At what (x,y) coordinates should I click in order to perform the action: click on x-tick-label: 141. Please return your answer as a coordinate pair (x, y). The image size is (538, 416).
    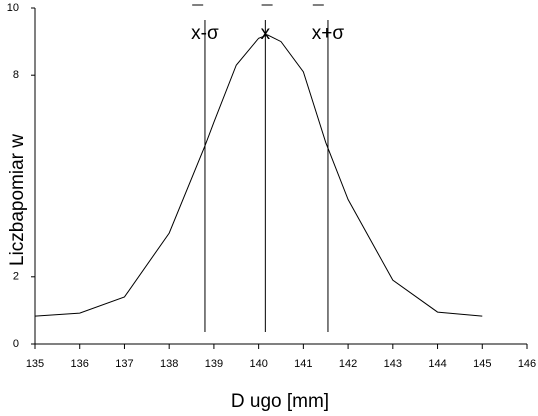
    Looking at the image, I should click on (303, 364).